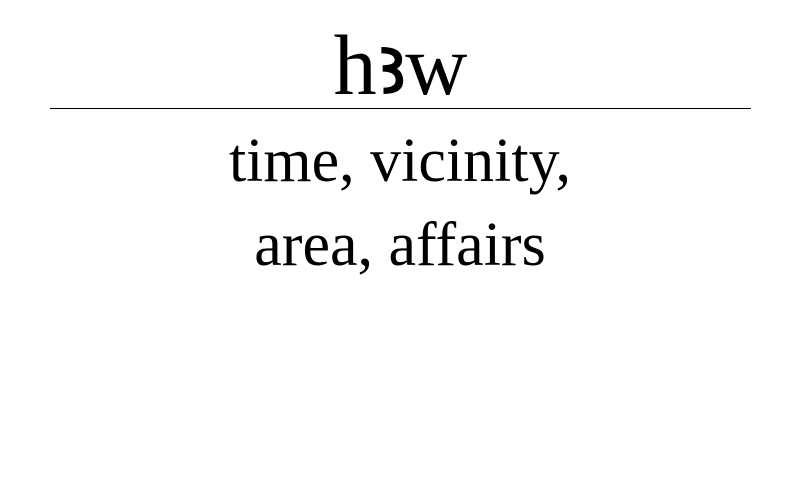 Image resolution: width=800 pixels, height=500 pixels. What do you see at coordinates (400, 245) in the screenshot?
I see `translation-line-2: area, affairs` at bounding box center [400, 245].